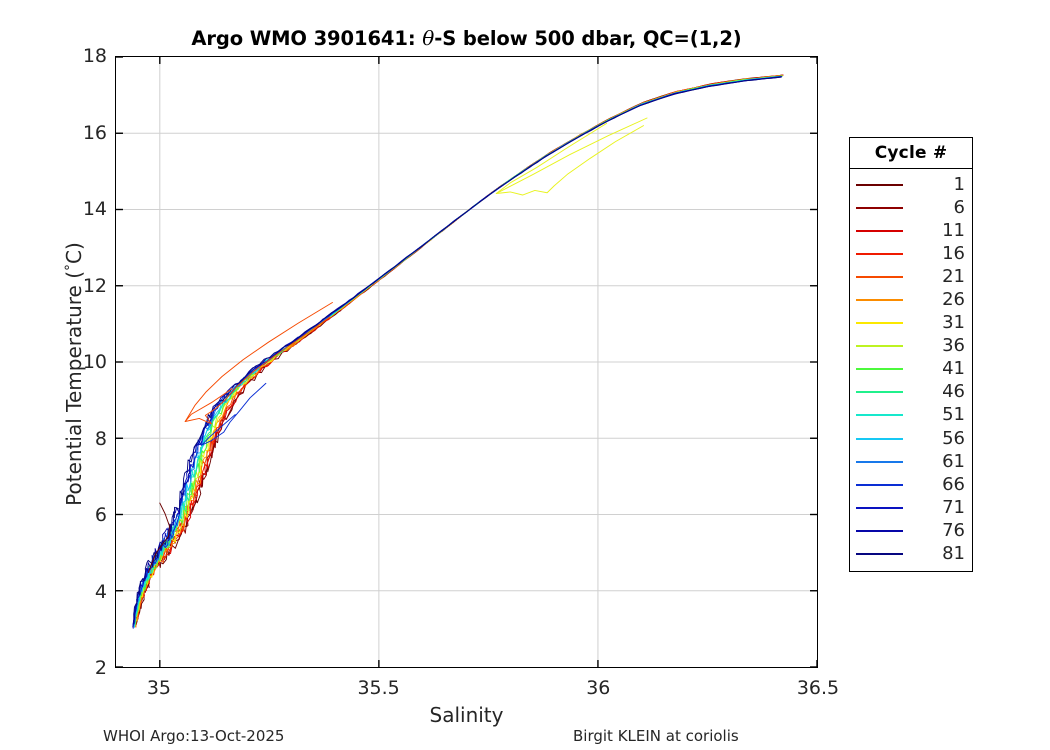 The height and width of the screenshot is (750, 1050). I want to click on x-axis-title: Salinity, so click(466, 715).